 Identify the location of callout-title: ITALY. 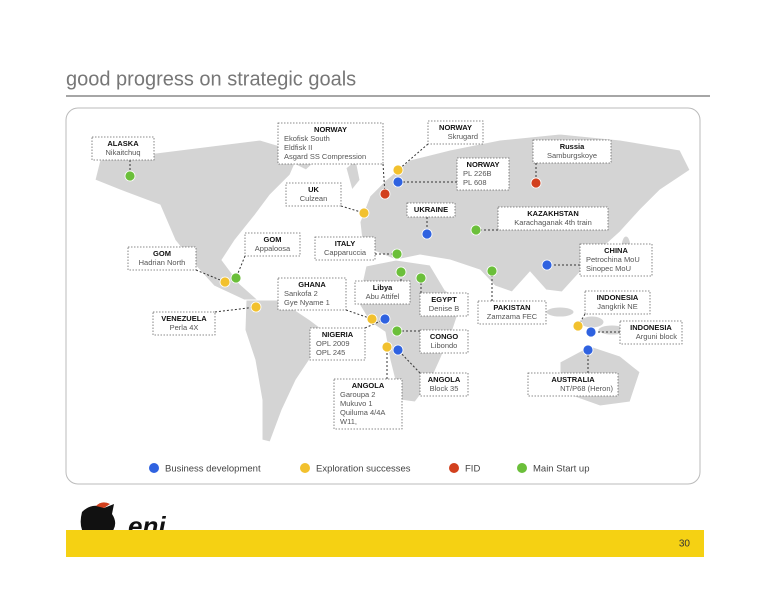
(345, 243).